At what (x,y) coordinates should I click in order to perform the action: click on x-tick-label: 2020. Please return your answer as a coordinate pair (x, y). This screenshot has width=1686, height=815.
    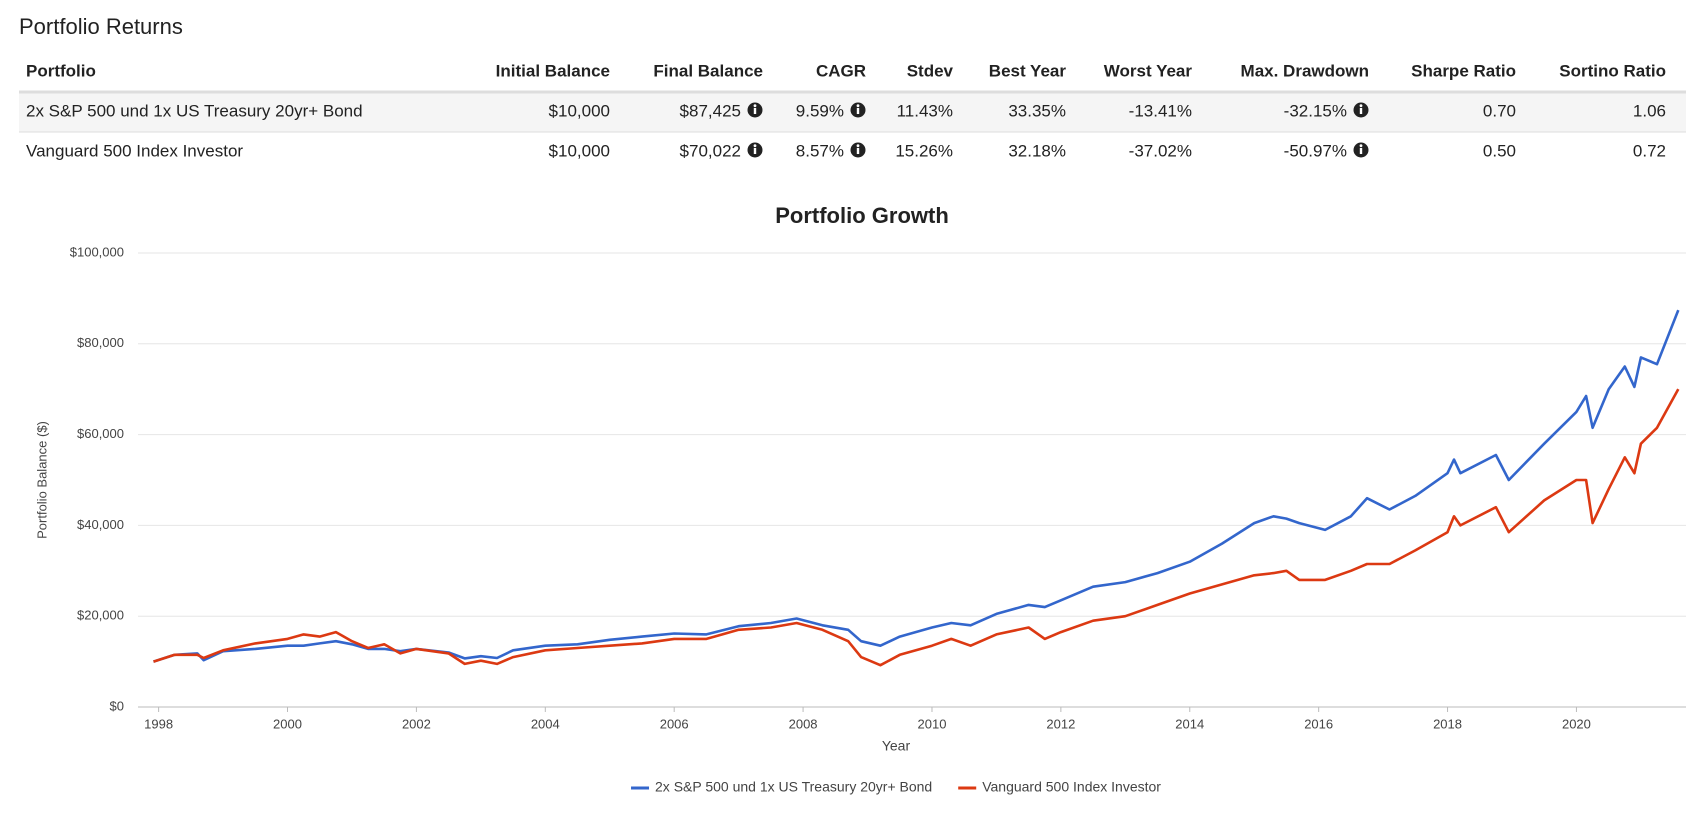
    Looking at the image, I should click on (1576, 723).